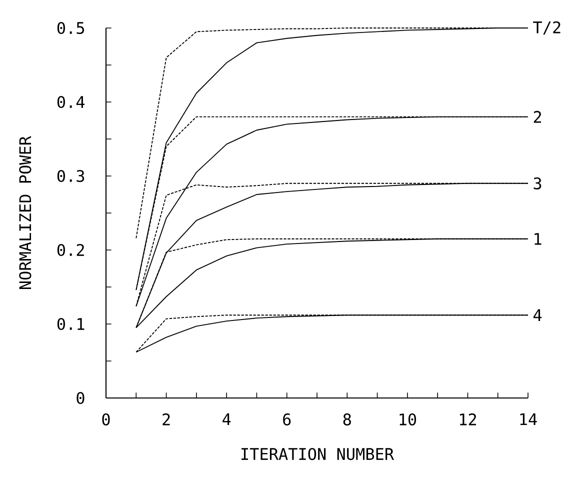  What do you see at coordinates (70, 28) in the screenshot?
I see `y-tick-label: 0.5` at bounding box center [70, 28].